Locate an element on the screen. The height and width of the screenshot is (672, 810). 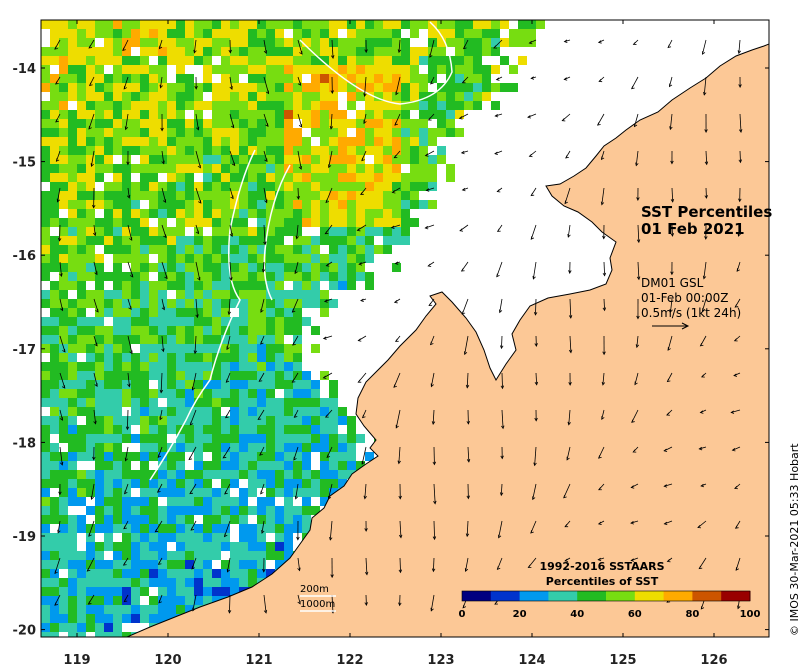
lat-tick-label: -15 is located at coordinates (25, 163).